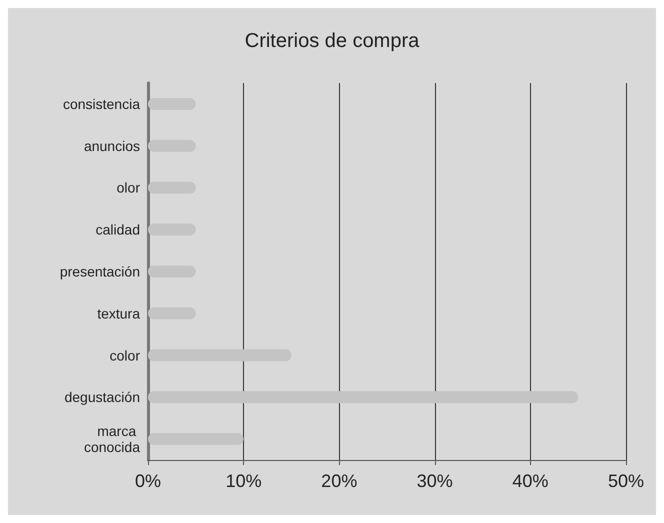 The image size is (664, 523). I want to click on x-tick-label: 20%, so click(339, 481).